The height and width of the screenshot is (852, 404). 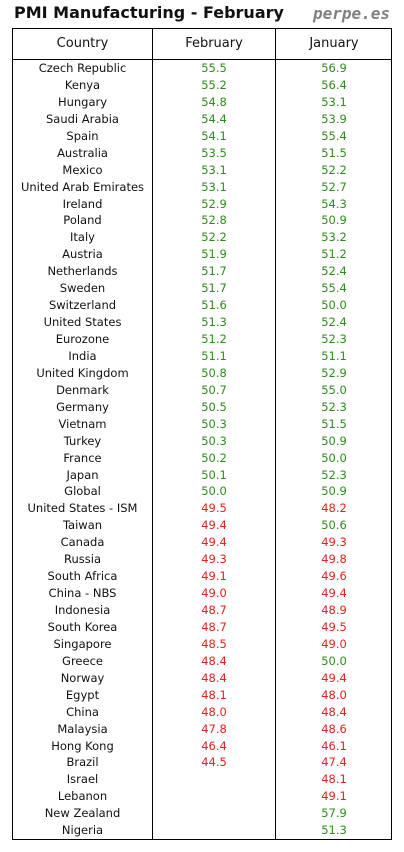 I want to click on january-cell: 48.0, so click(x=334, y=694).